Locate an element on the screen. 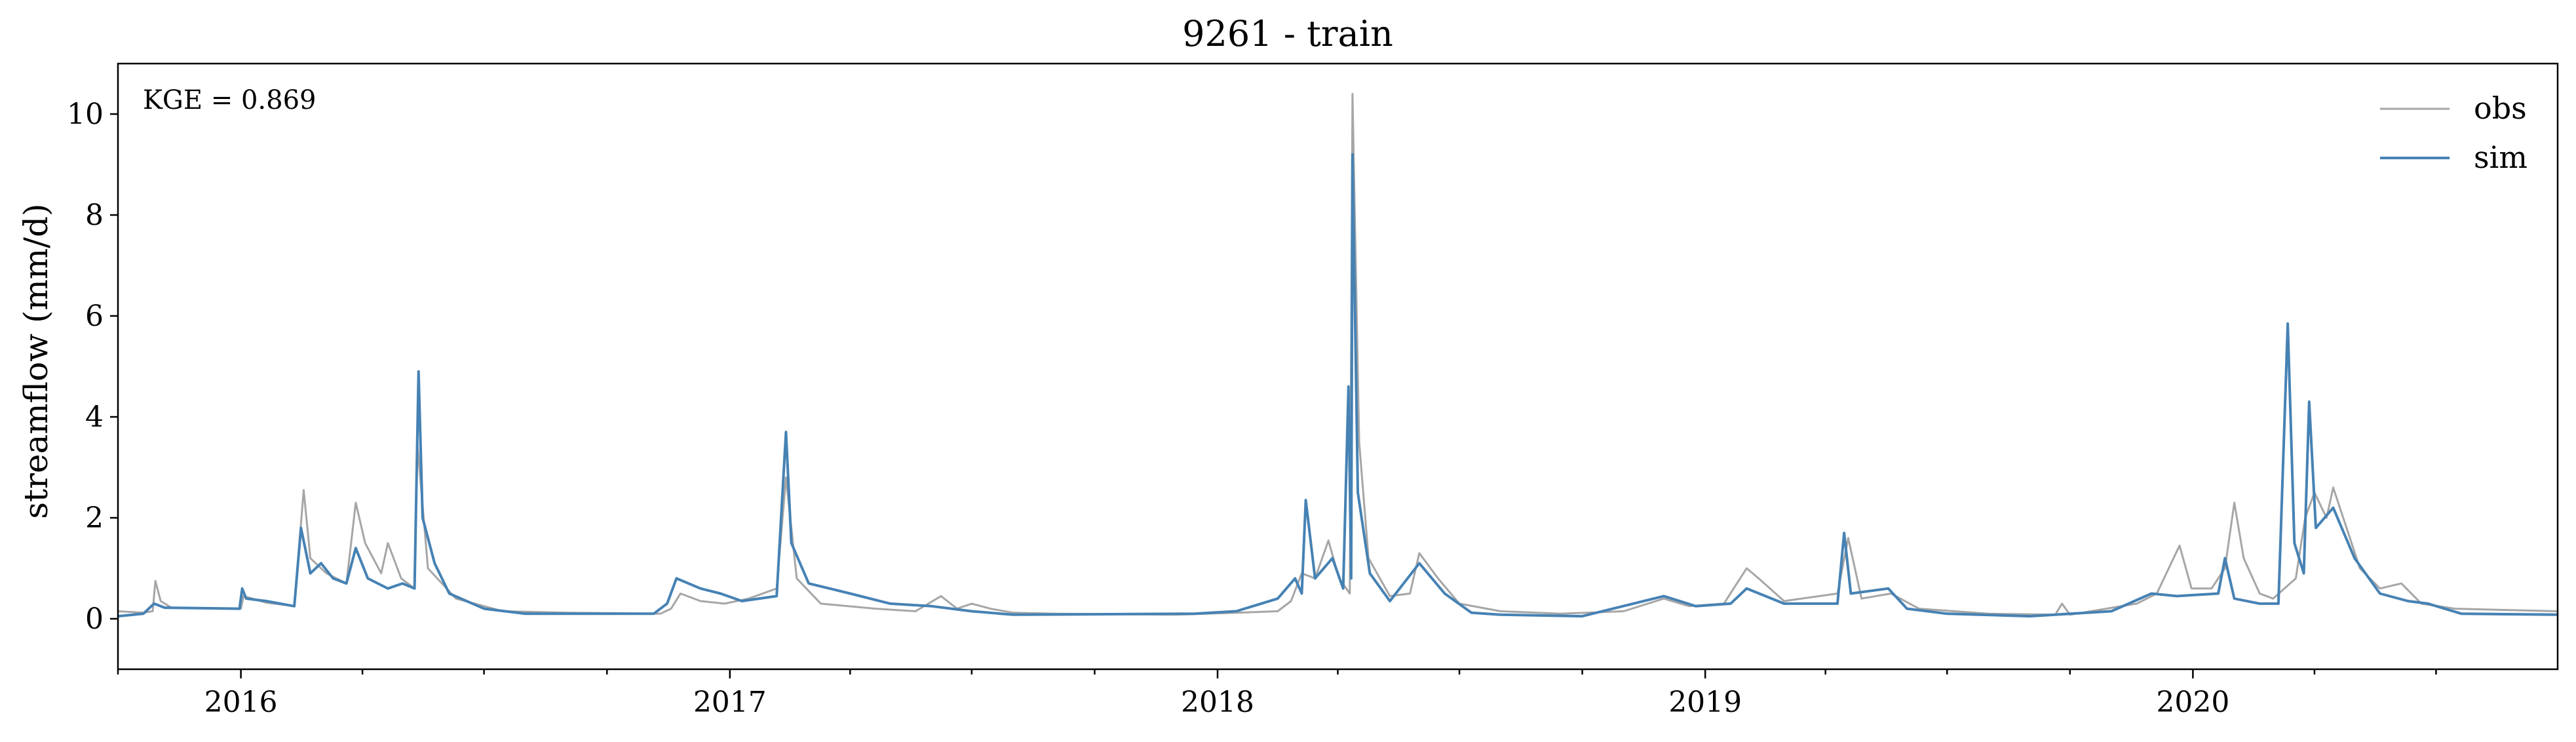 The width and height of the screenshot is (2576, 742). legend: obs sim is located at coordinates (2454, 132).